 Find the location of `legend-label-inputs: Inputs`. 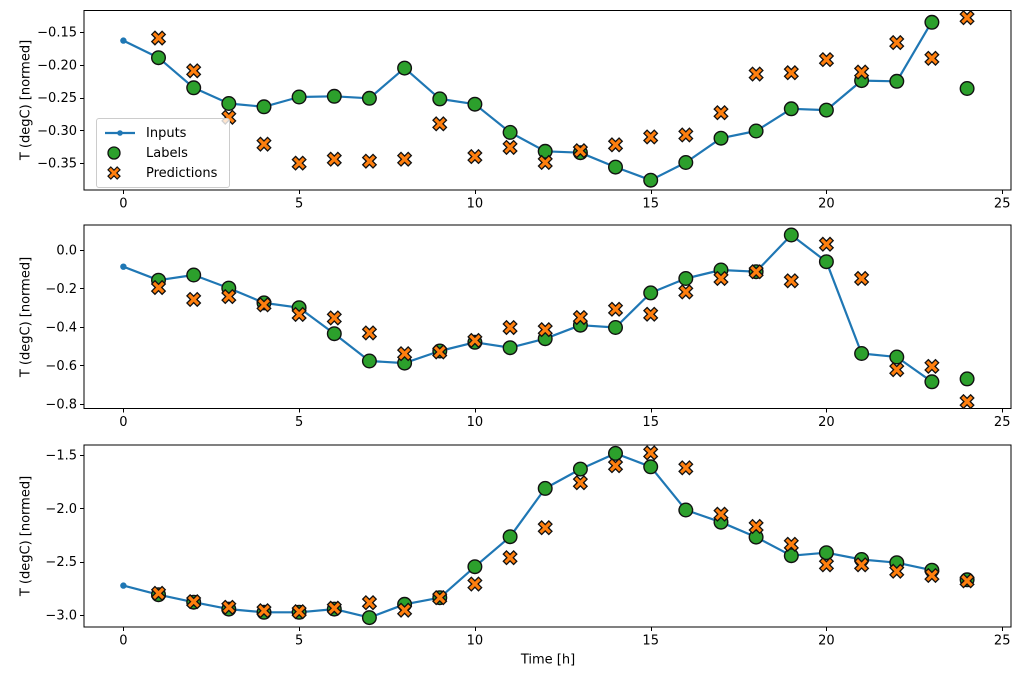

legend-label-inputs: Inputs is located at coordinates (166, 133).